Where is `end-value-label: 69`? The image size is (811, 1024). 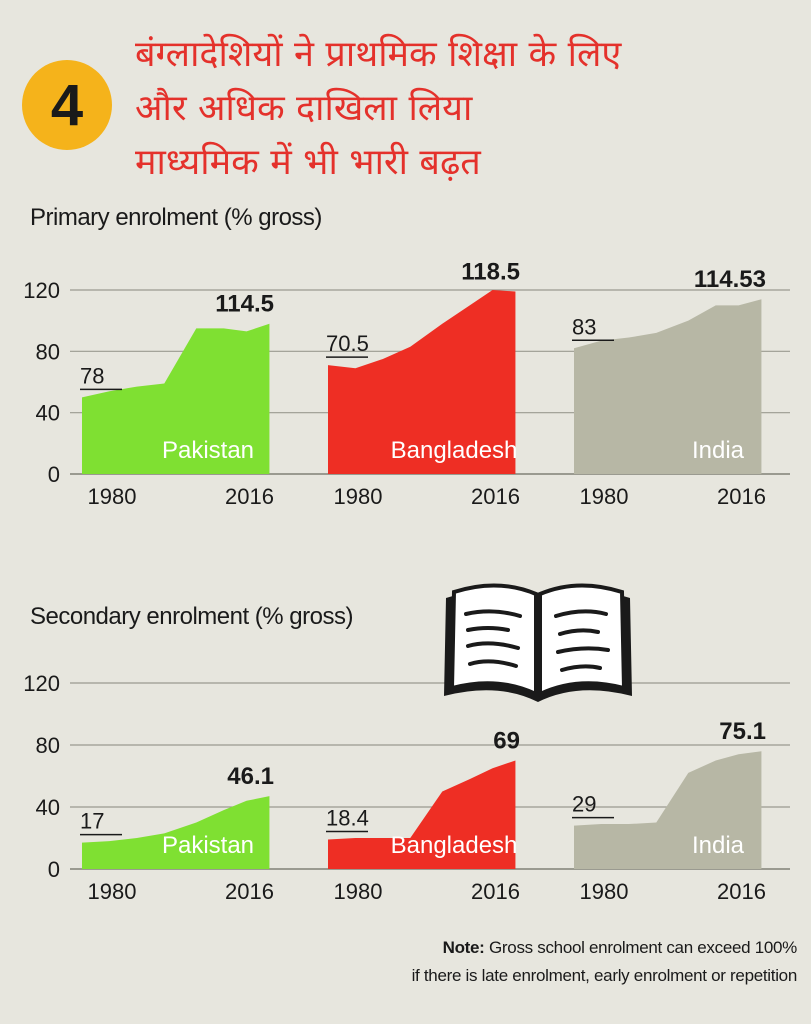 end-value-label: 69 is located at coordinates (506, 741).